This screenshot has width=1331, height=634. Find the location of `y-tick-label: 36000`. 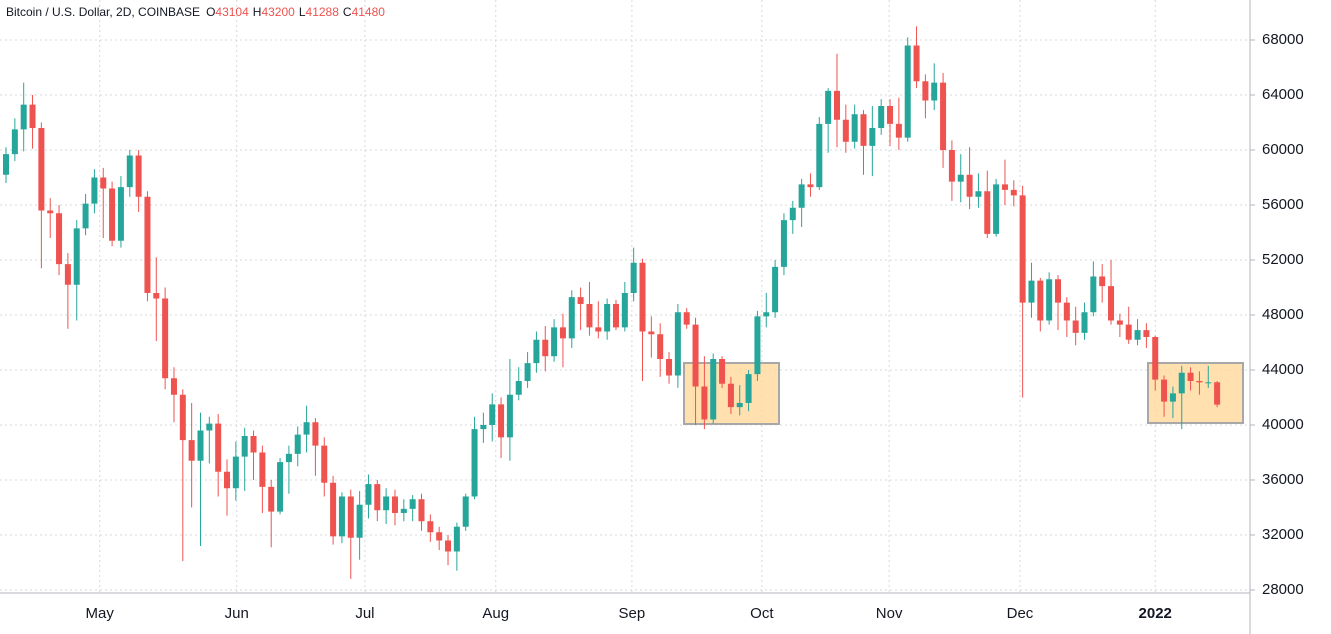

y-tick-label: 36000 is located at coordinates (1283, 479).